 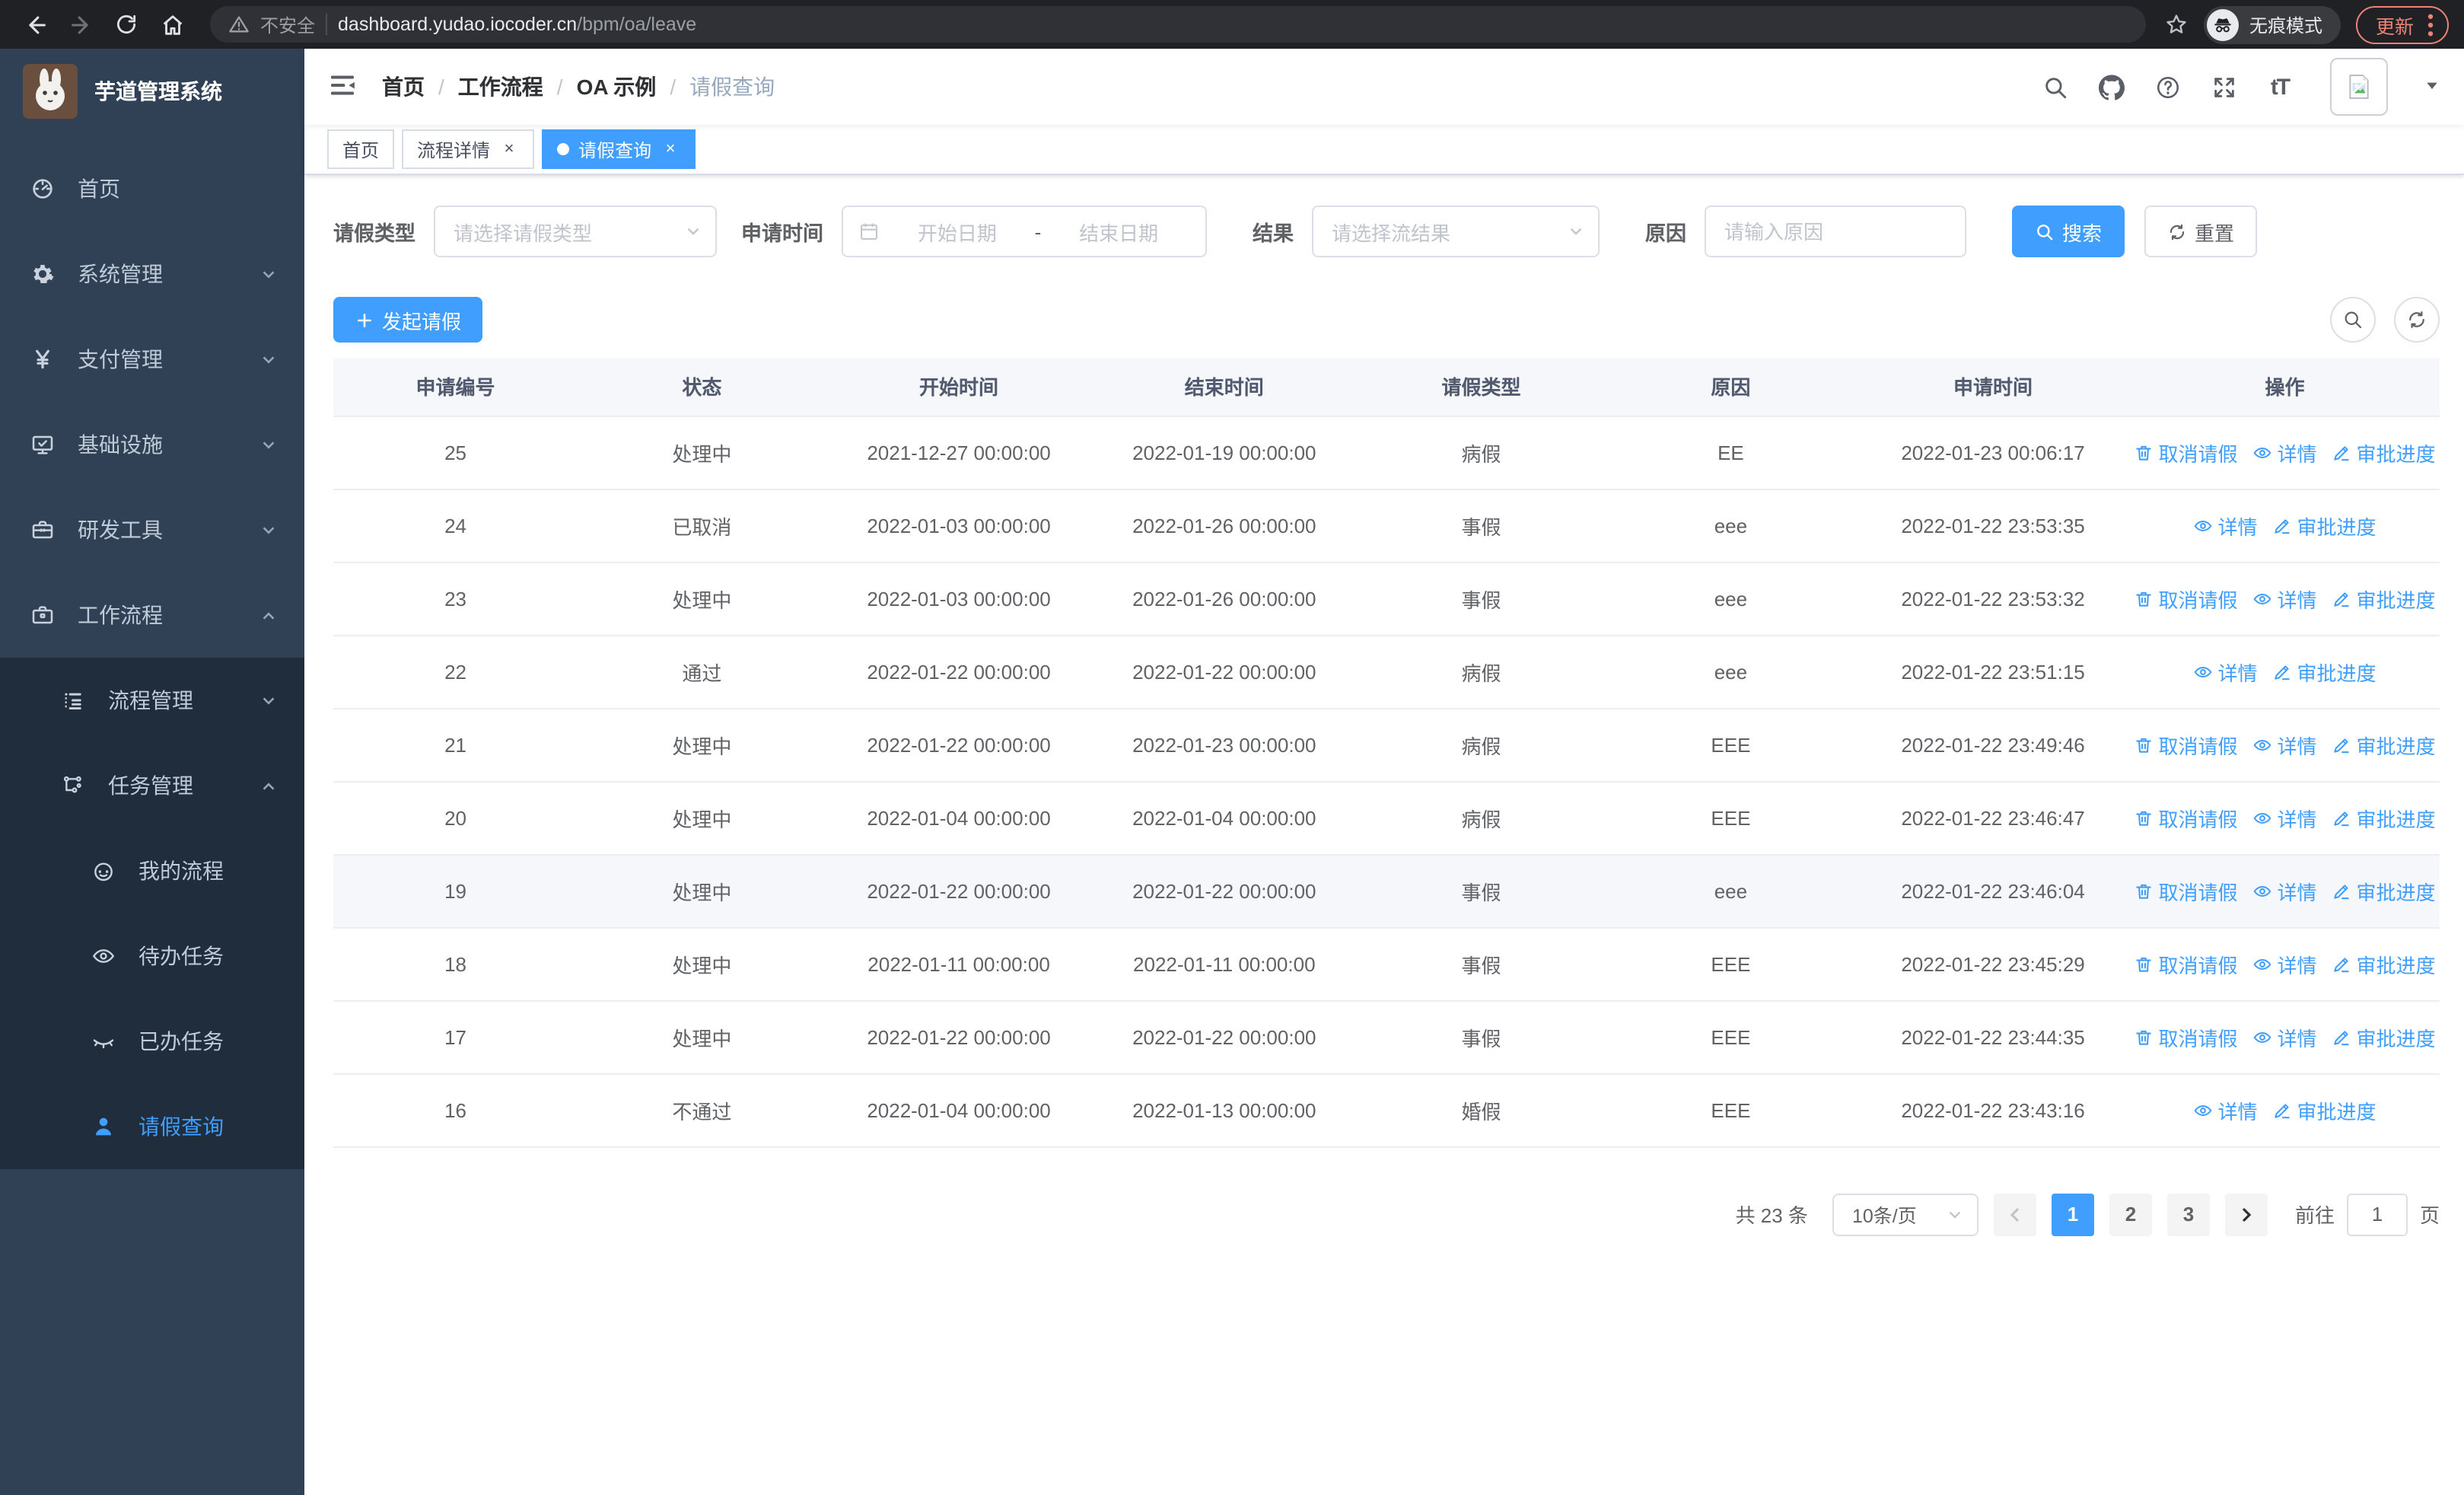 I want to click on sidebar-item: 基础设施, so click(x=152, y=445).